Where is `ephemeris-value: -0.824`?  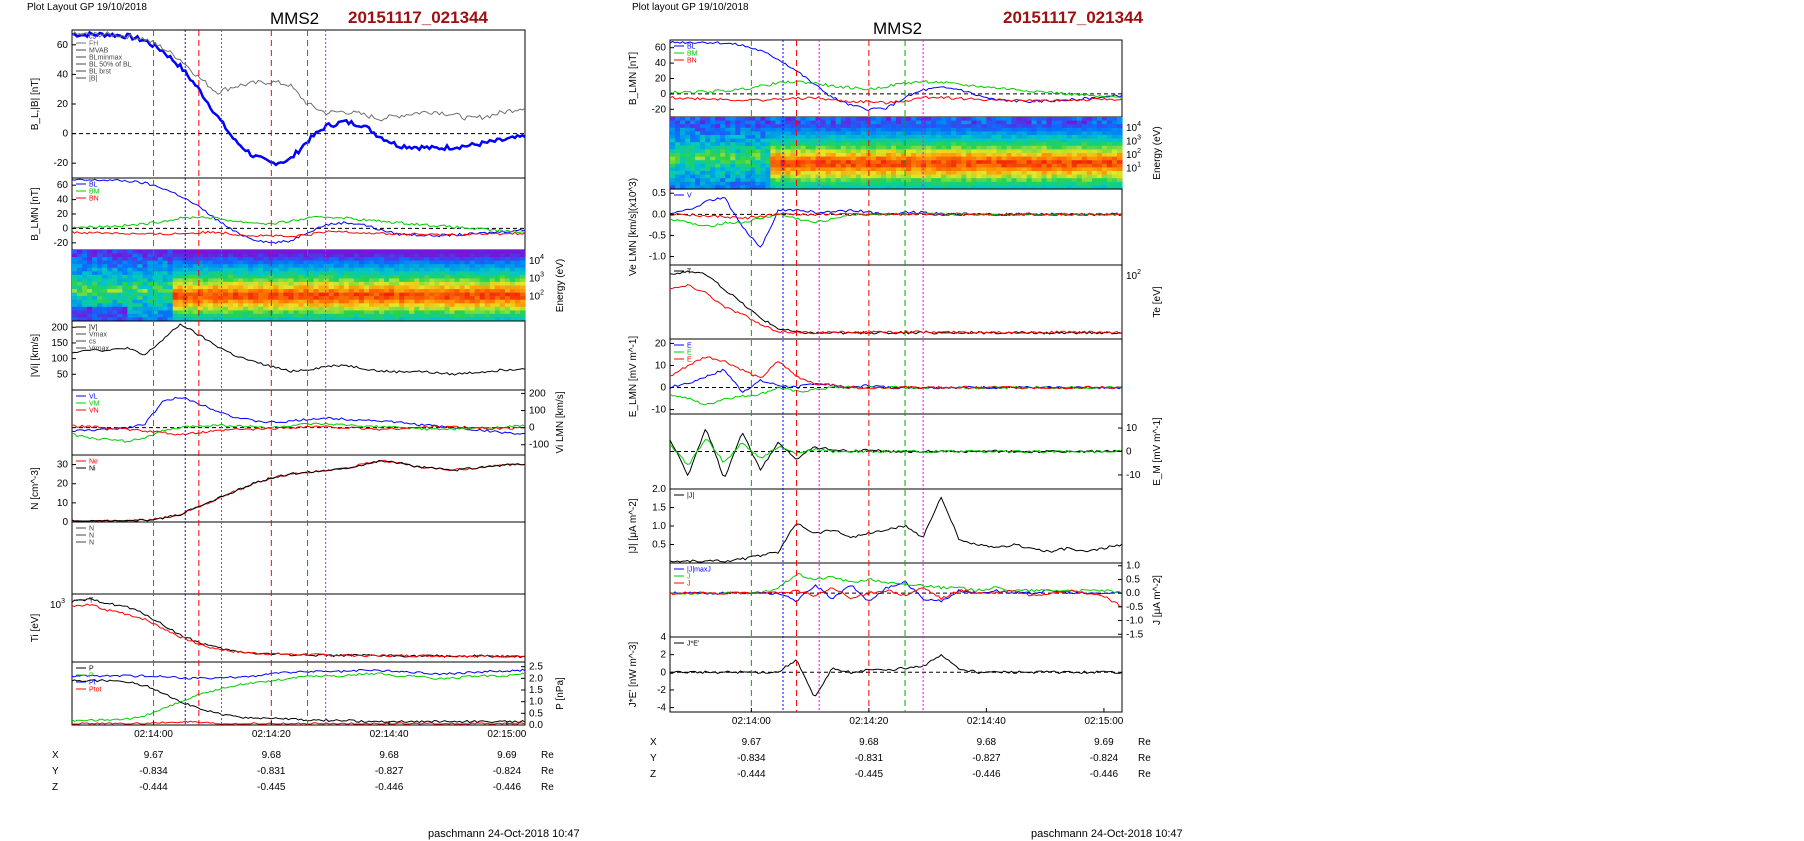 ephemeris-value: -0.824 is located at coordinates (1104, 758).